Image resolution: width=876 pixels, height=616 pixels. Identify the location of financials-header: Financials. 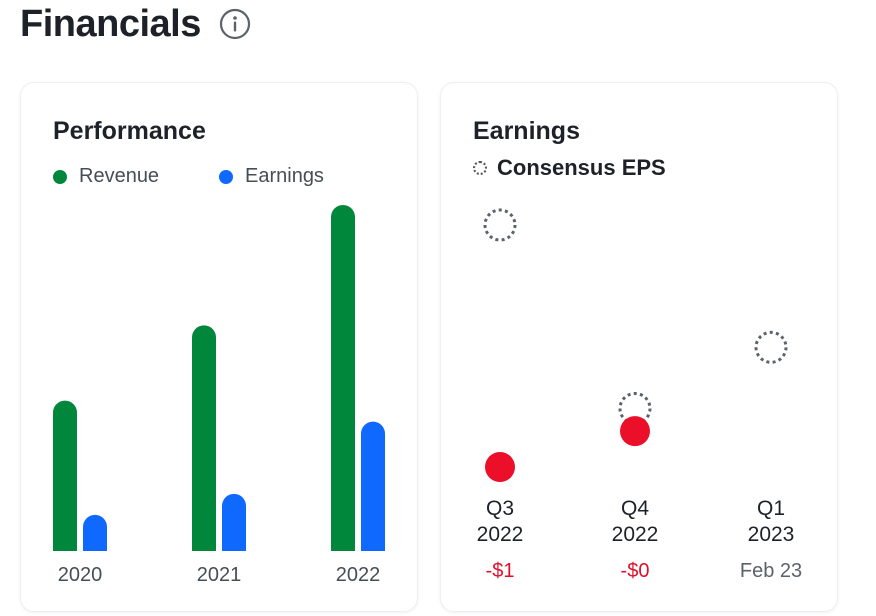
(135, 24).